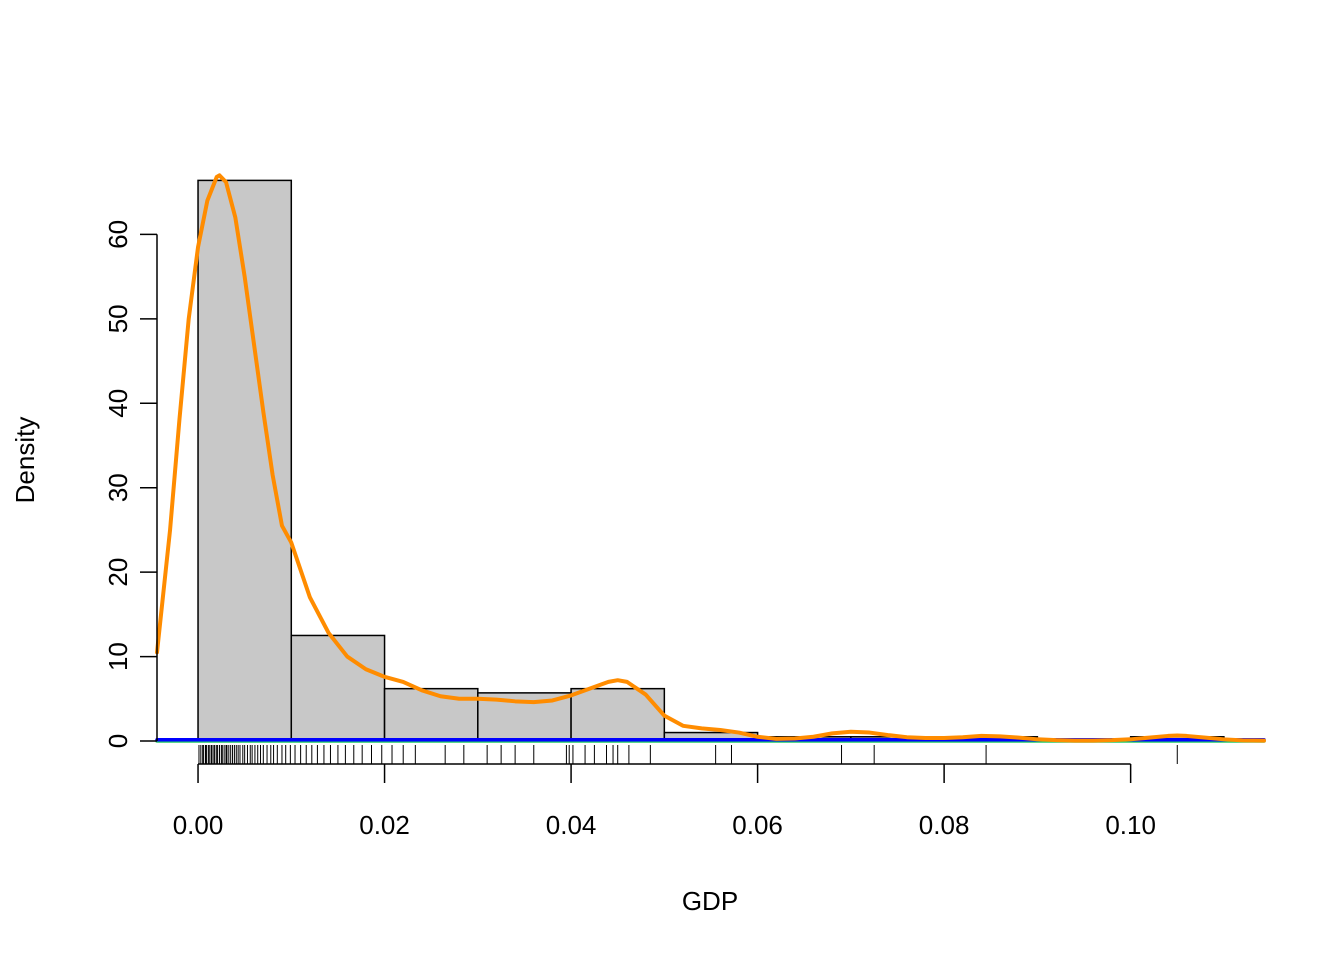 The width and height of the screenshot is (1344, 960). Describe the element at coordinates (118, 403) in the screenshot. I see `y-tick-label-4: 40` at that location.